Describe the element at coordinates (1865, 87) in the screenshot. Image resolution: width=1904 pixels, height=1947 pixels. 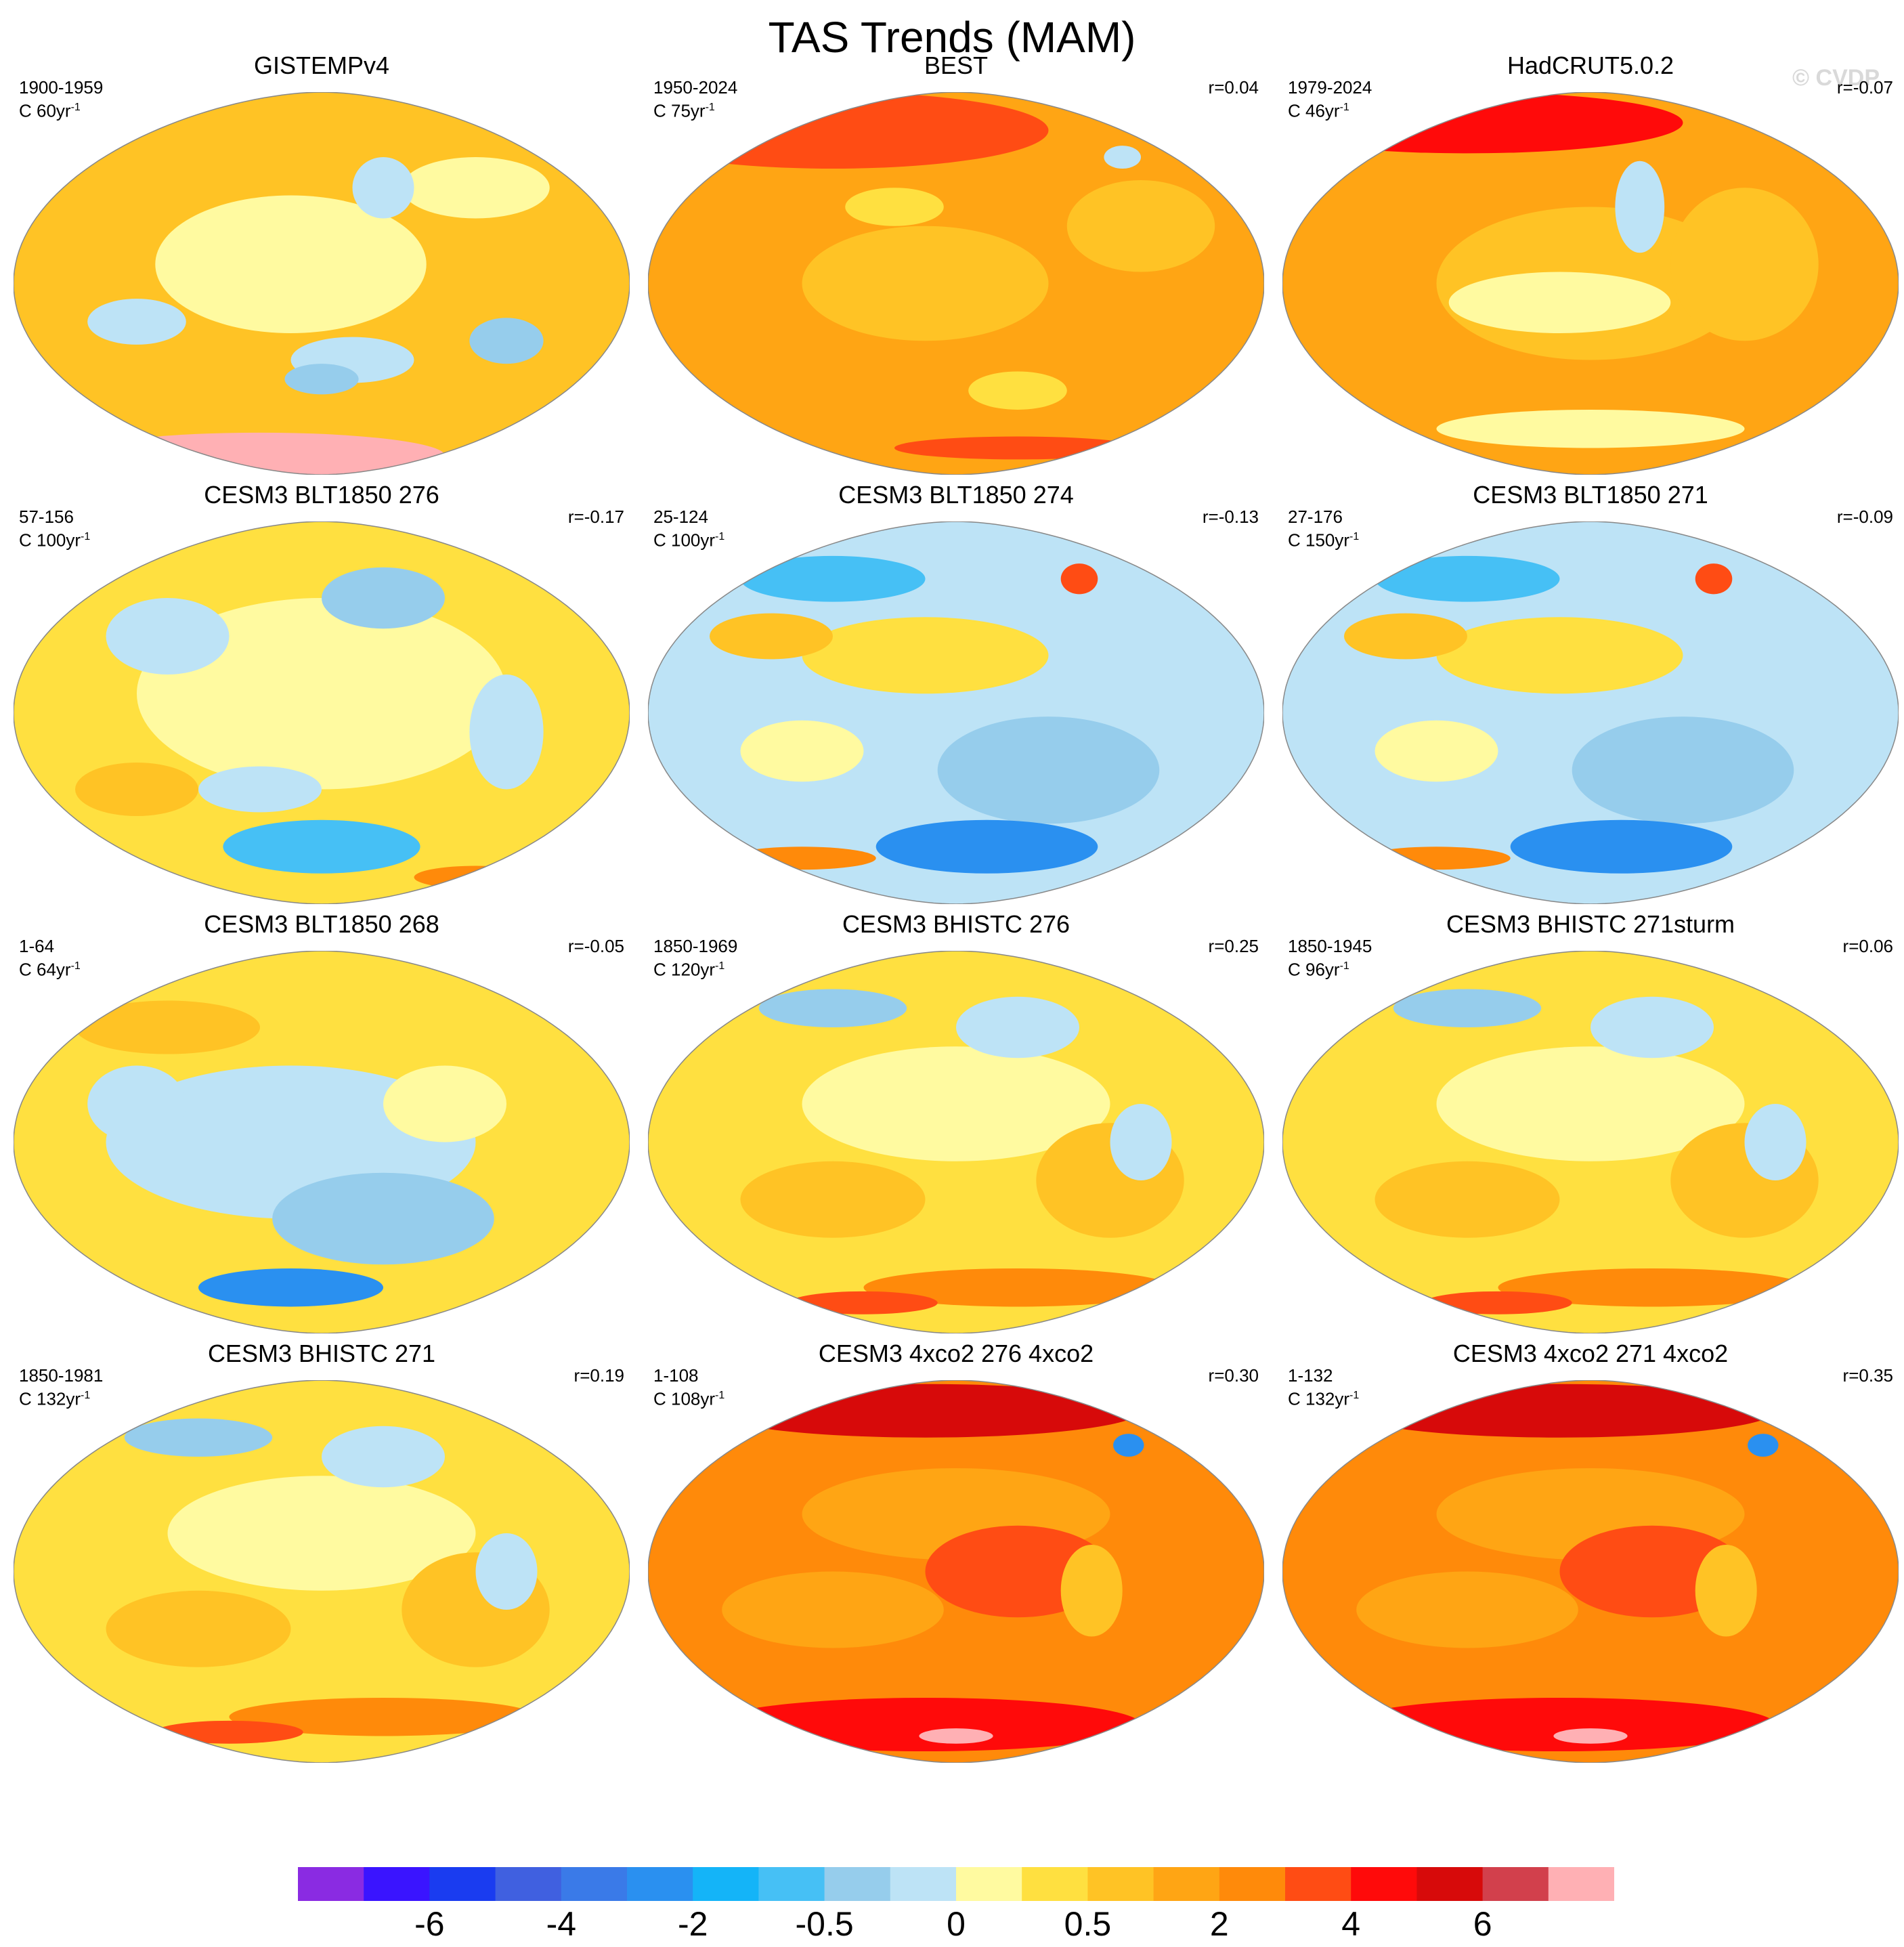
I see `panel-correlation: r=-0.07` at that location.